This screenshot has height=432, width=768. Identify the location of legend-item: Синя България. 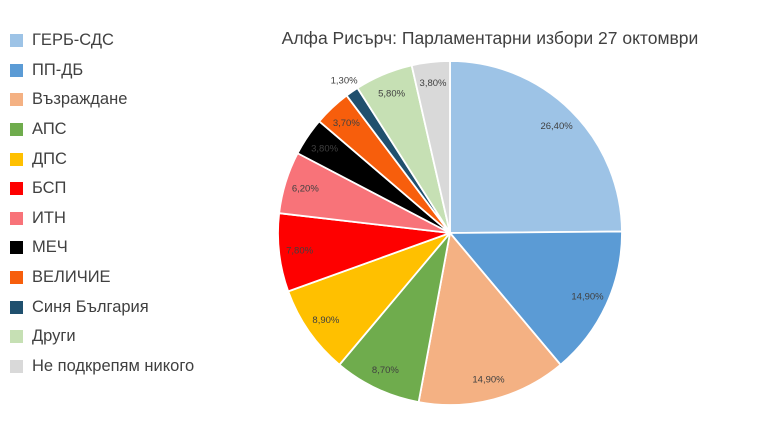
(102, 307).